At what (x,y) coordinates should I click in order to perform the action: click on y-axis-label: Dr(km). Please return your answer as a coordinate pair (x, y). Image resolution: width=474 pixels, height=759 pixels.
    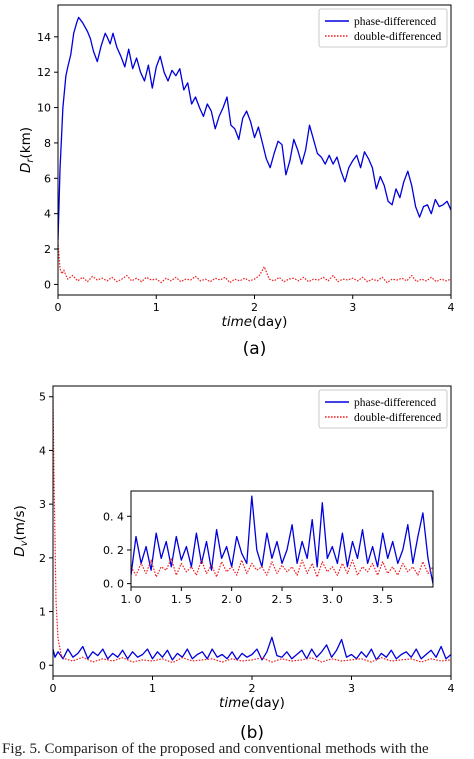
    Looking at the image, I should click on (27, 150).